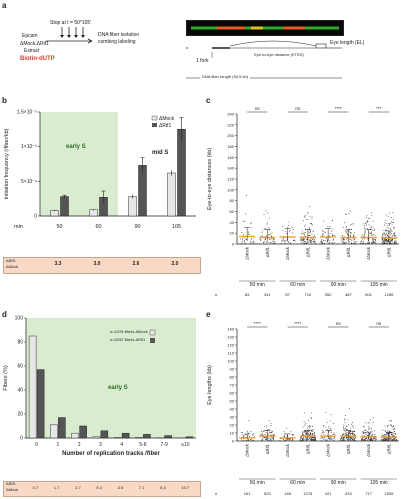  What do you see at coordinates (171, 194) in the screenshot?
I see `bar-mock` at bounding box center [171, 194].